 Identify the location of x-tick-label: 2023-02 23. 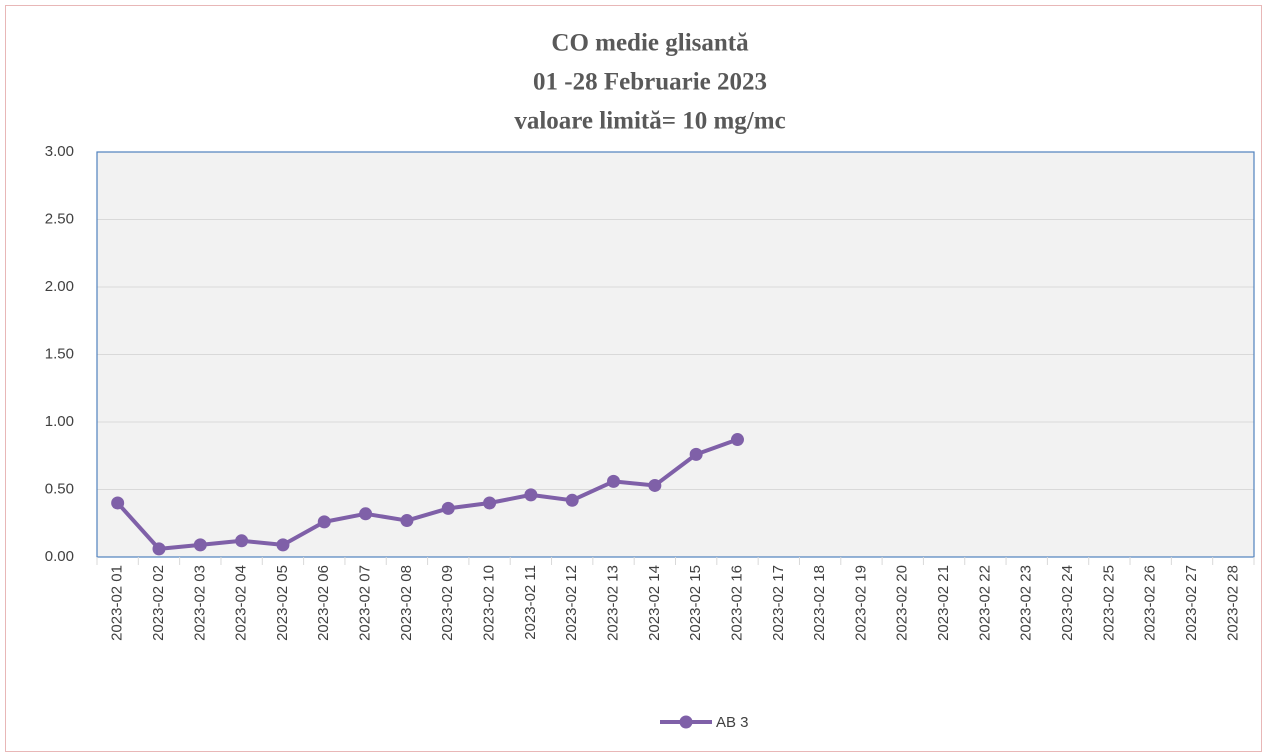
(1026, 603).